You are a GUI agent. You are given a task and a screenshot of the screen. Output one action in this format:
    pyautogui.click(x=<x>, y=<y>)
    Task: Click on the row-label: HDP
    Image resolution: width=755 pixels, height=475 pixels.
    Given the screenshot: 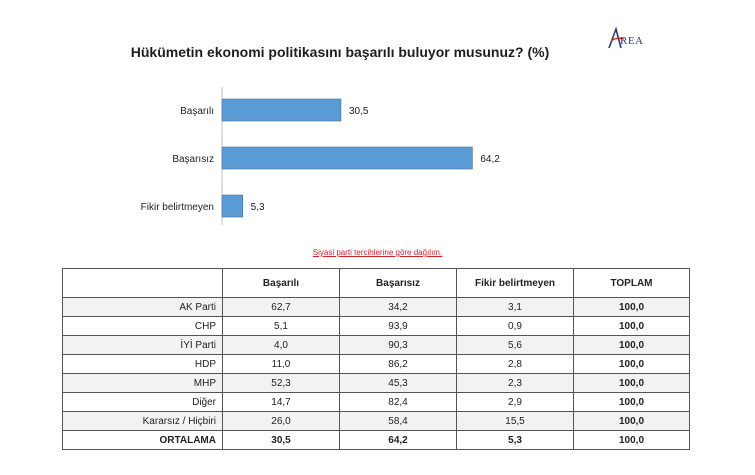 What is the action you would take?
    pyautogui.click(x=142, y=364)
    